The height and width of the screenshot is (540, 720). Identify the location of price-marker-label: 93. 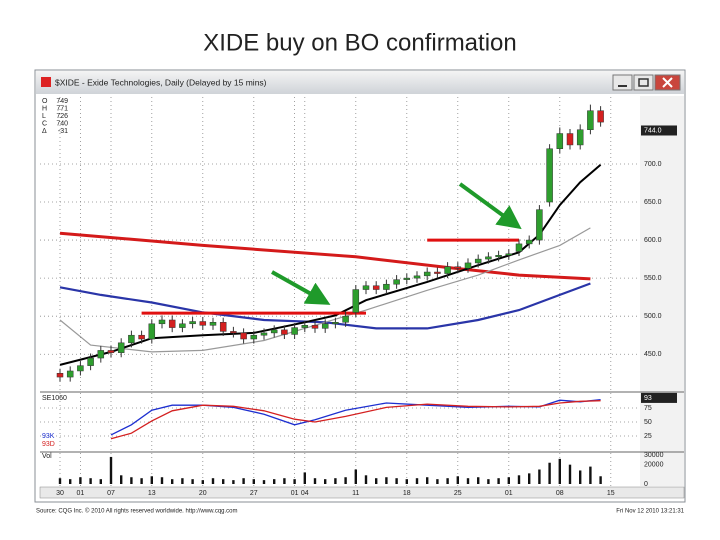
(648, 398).